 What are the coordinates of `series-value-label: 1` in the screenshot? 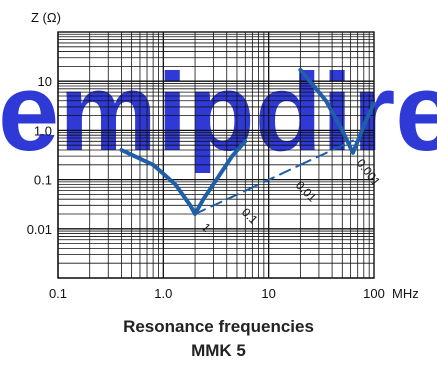 It's located at (206, 227).